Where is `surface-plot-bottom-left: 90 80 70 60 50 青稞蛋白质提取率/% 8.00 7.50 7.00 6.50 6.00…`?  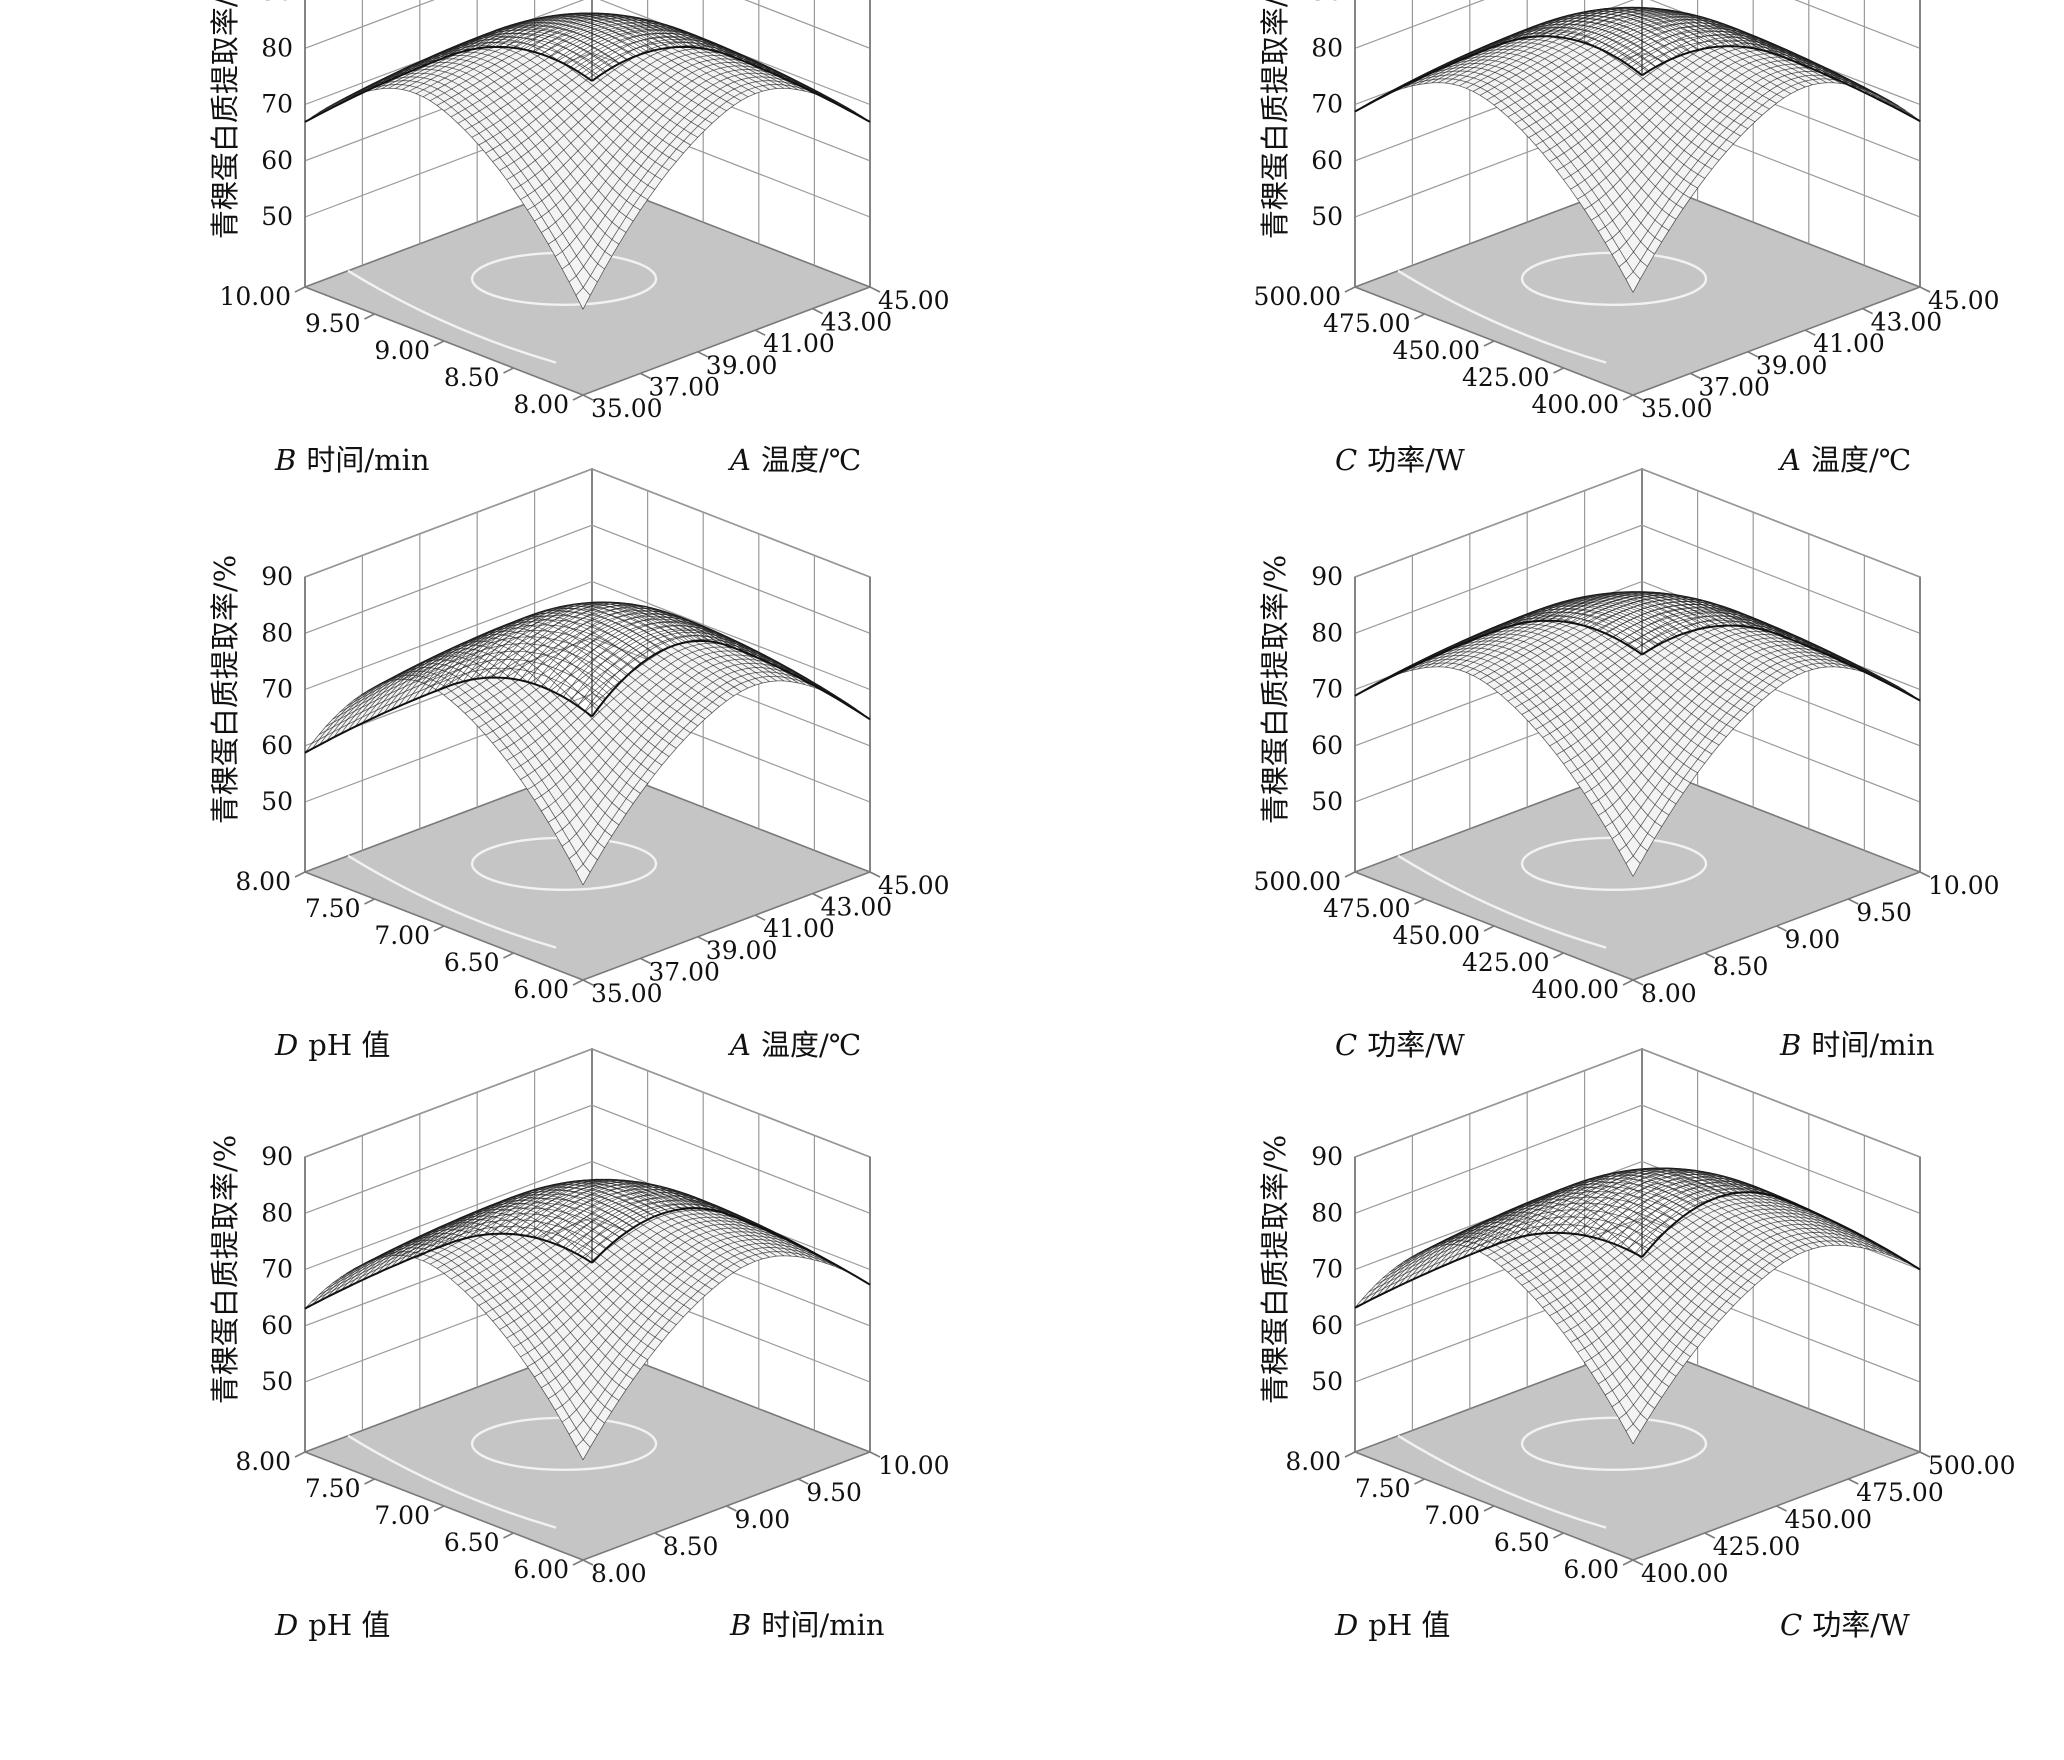 surface-plot-bottom-left: 90 80 70 60 50 青稞蛋白质提取率/% 8.00 7.50 7.00 6.50 6.00… is located at coordinates (579, 1344).